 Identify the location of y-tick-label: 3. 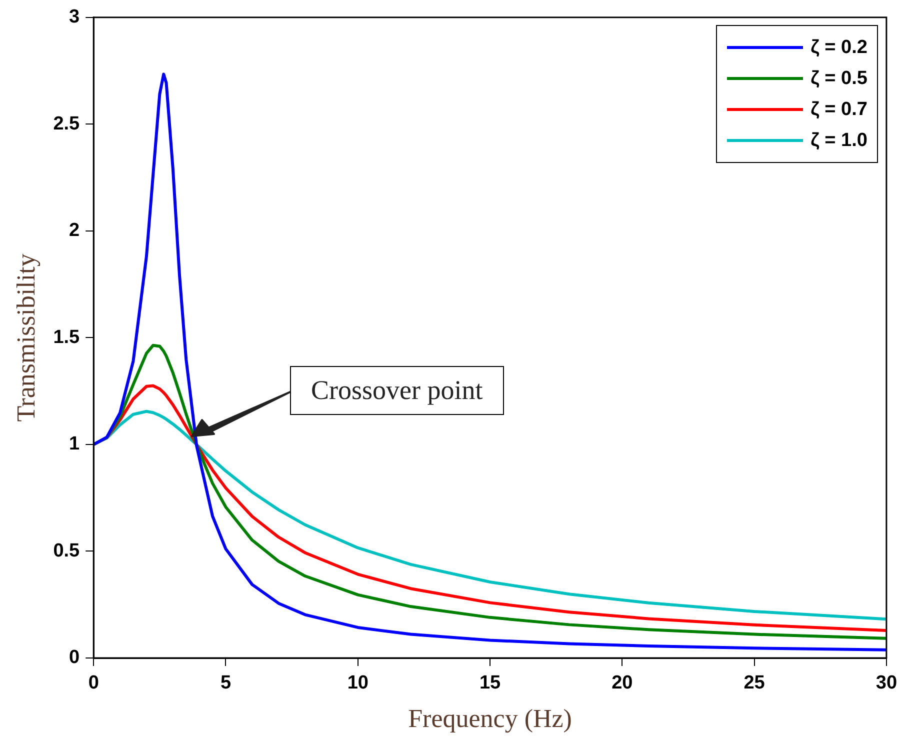
(74, 17).